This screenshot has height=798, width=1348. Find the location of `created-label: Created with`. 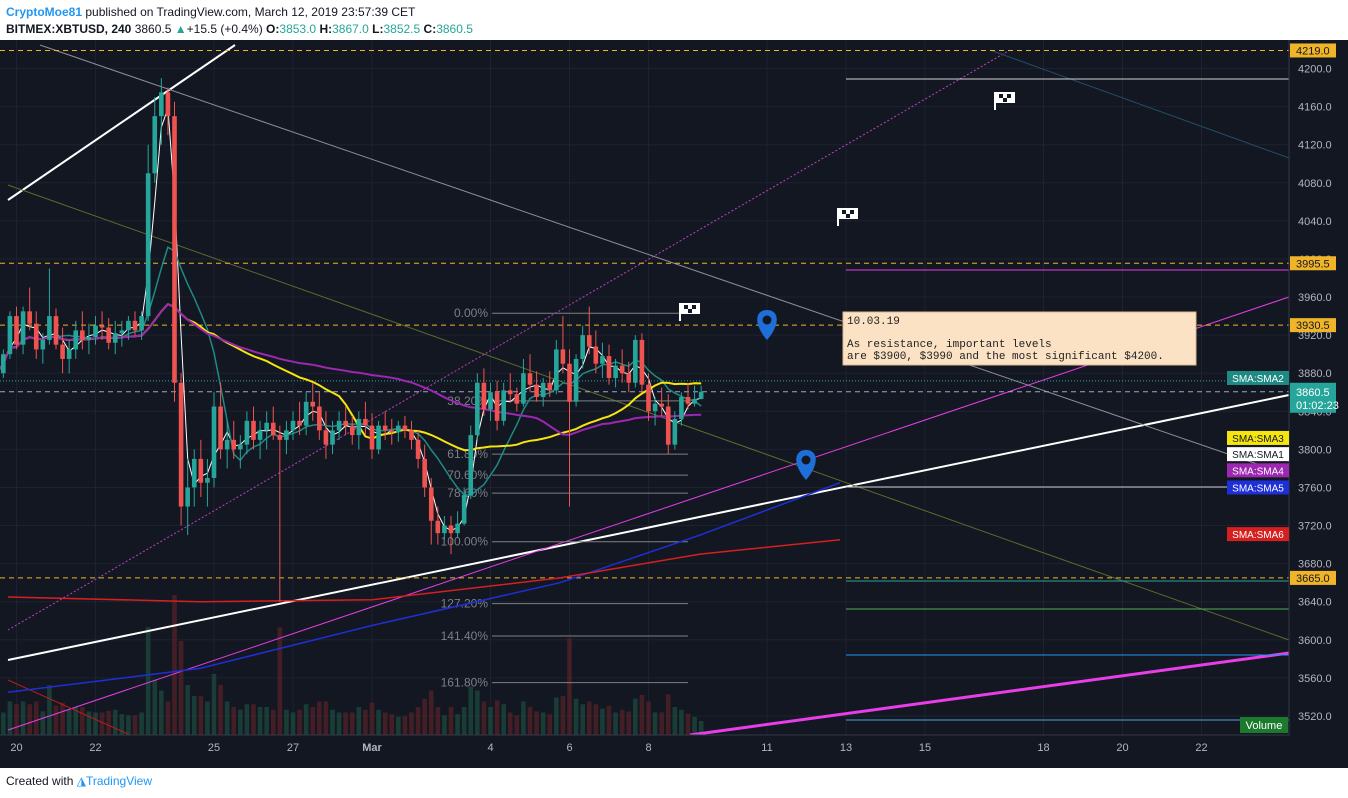

created-label: Created with is located at coordinates (40, 781).